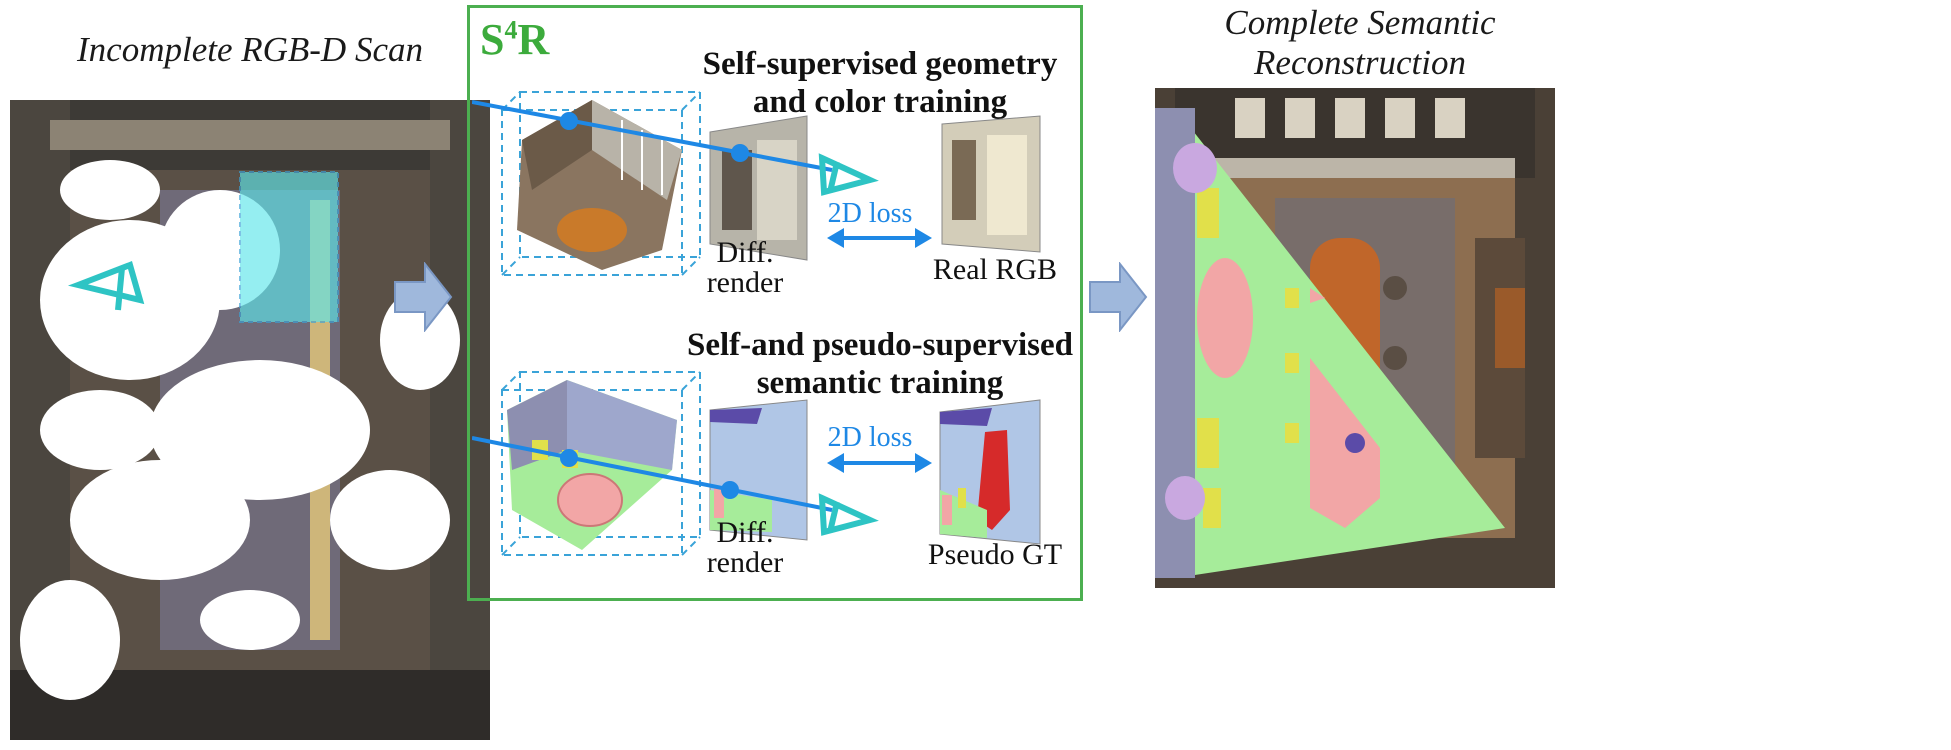  I want to click on complete-reconstruction-image, so click(1355, 338).